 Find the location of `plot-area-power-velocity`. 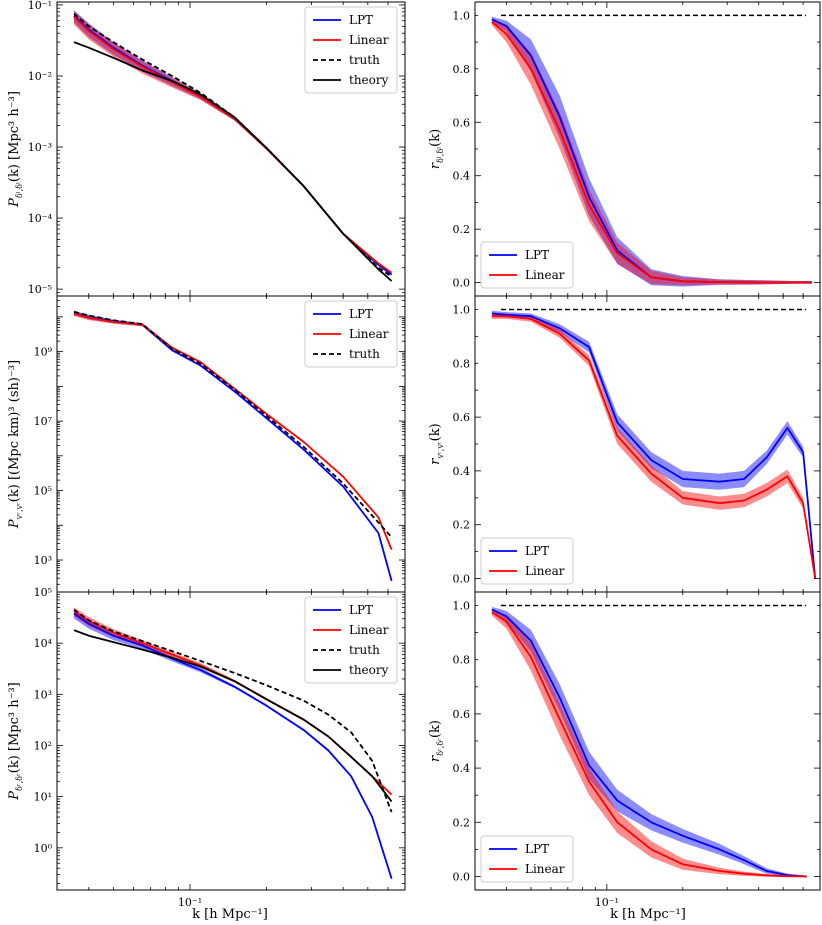

plot-area-power-velocity is located at coordinates (233, 446).